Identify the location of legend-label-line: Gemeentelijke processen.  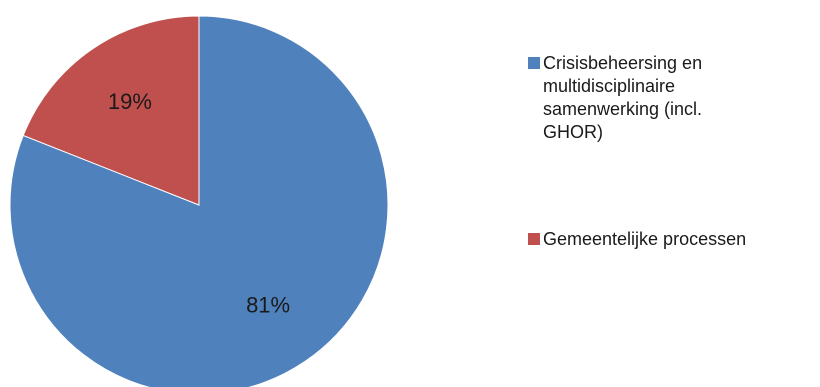
(644, 239).